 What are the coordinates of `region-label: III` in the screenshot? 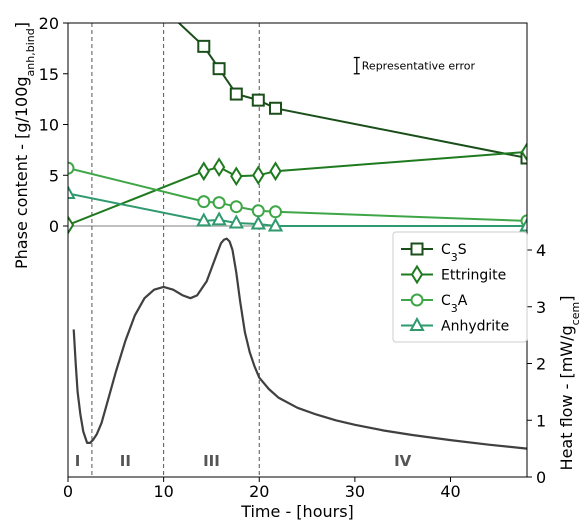 It's located at (211, 461).